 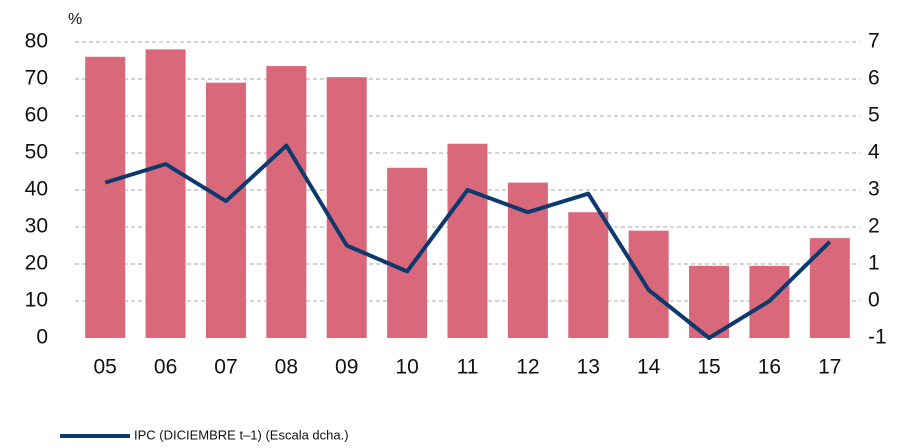 I want to click on x-tick-label: 11, so click(x=468, y=367).